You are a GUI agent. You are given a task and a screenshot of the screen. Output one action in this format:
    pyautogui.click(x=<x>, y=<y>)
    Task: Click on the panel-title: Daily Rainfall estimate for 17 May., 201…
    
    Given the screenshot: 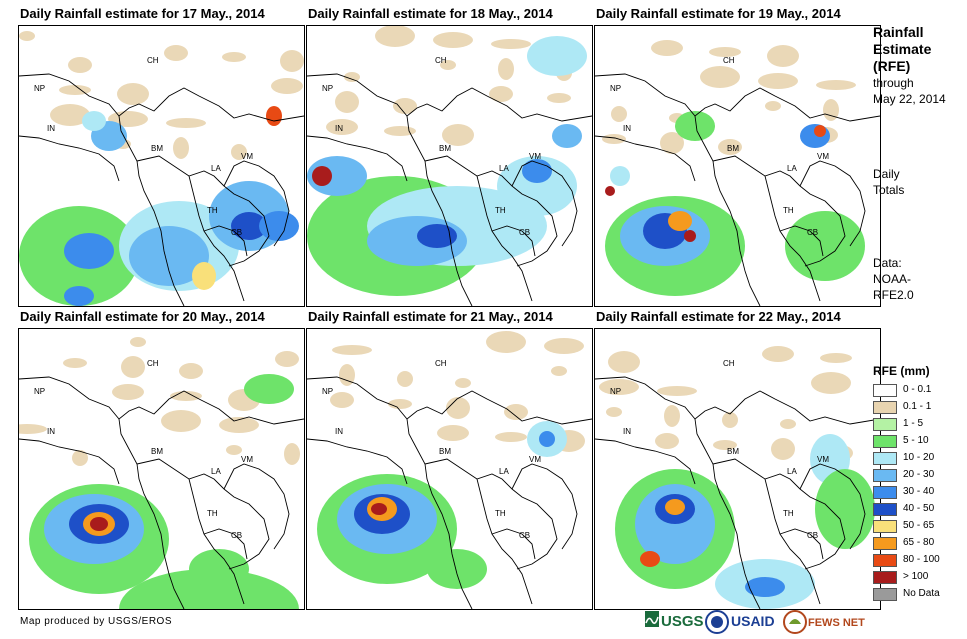 What is the action you would take?
    pyautogui.click(x=142, y=13)
    